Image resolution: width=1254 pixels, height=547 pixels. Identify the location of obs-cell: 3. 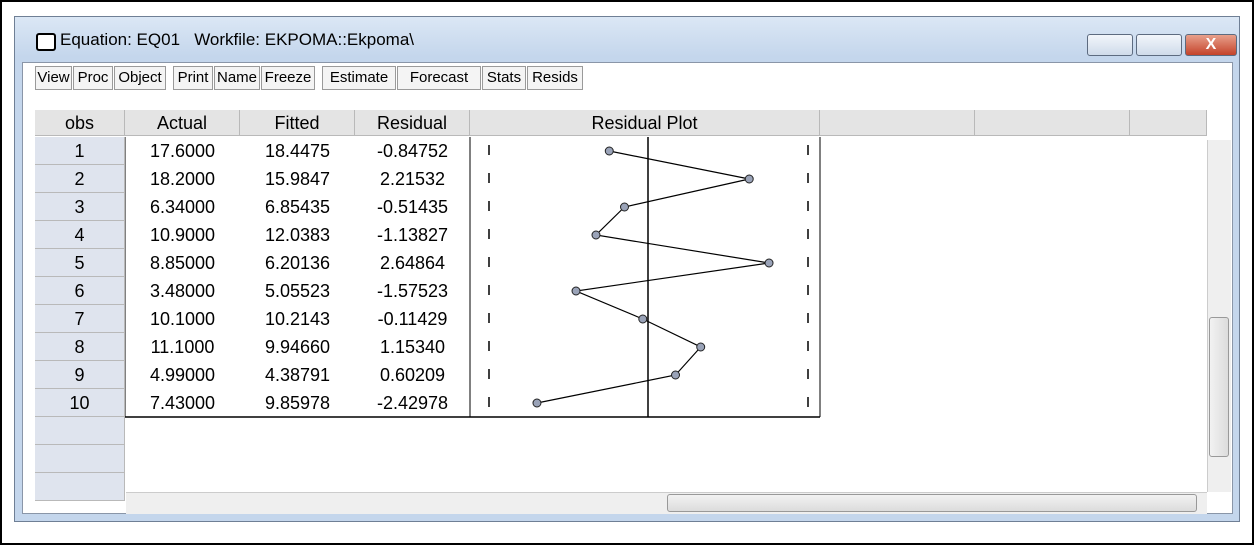
(80, 207).